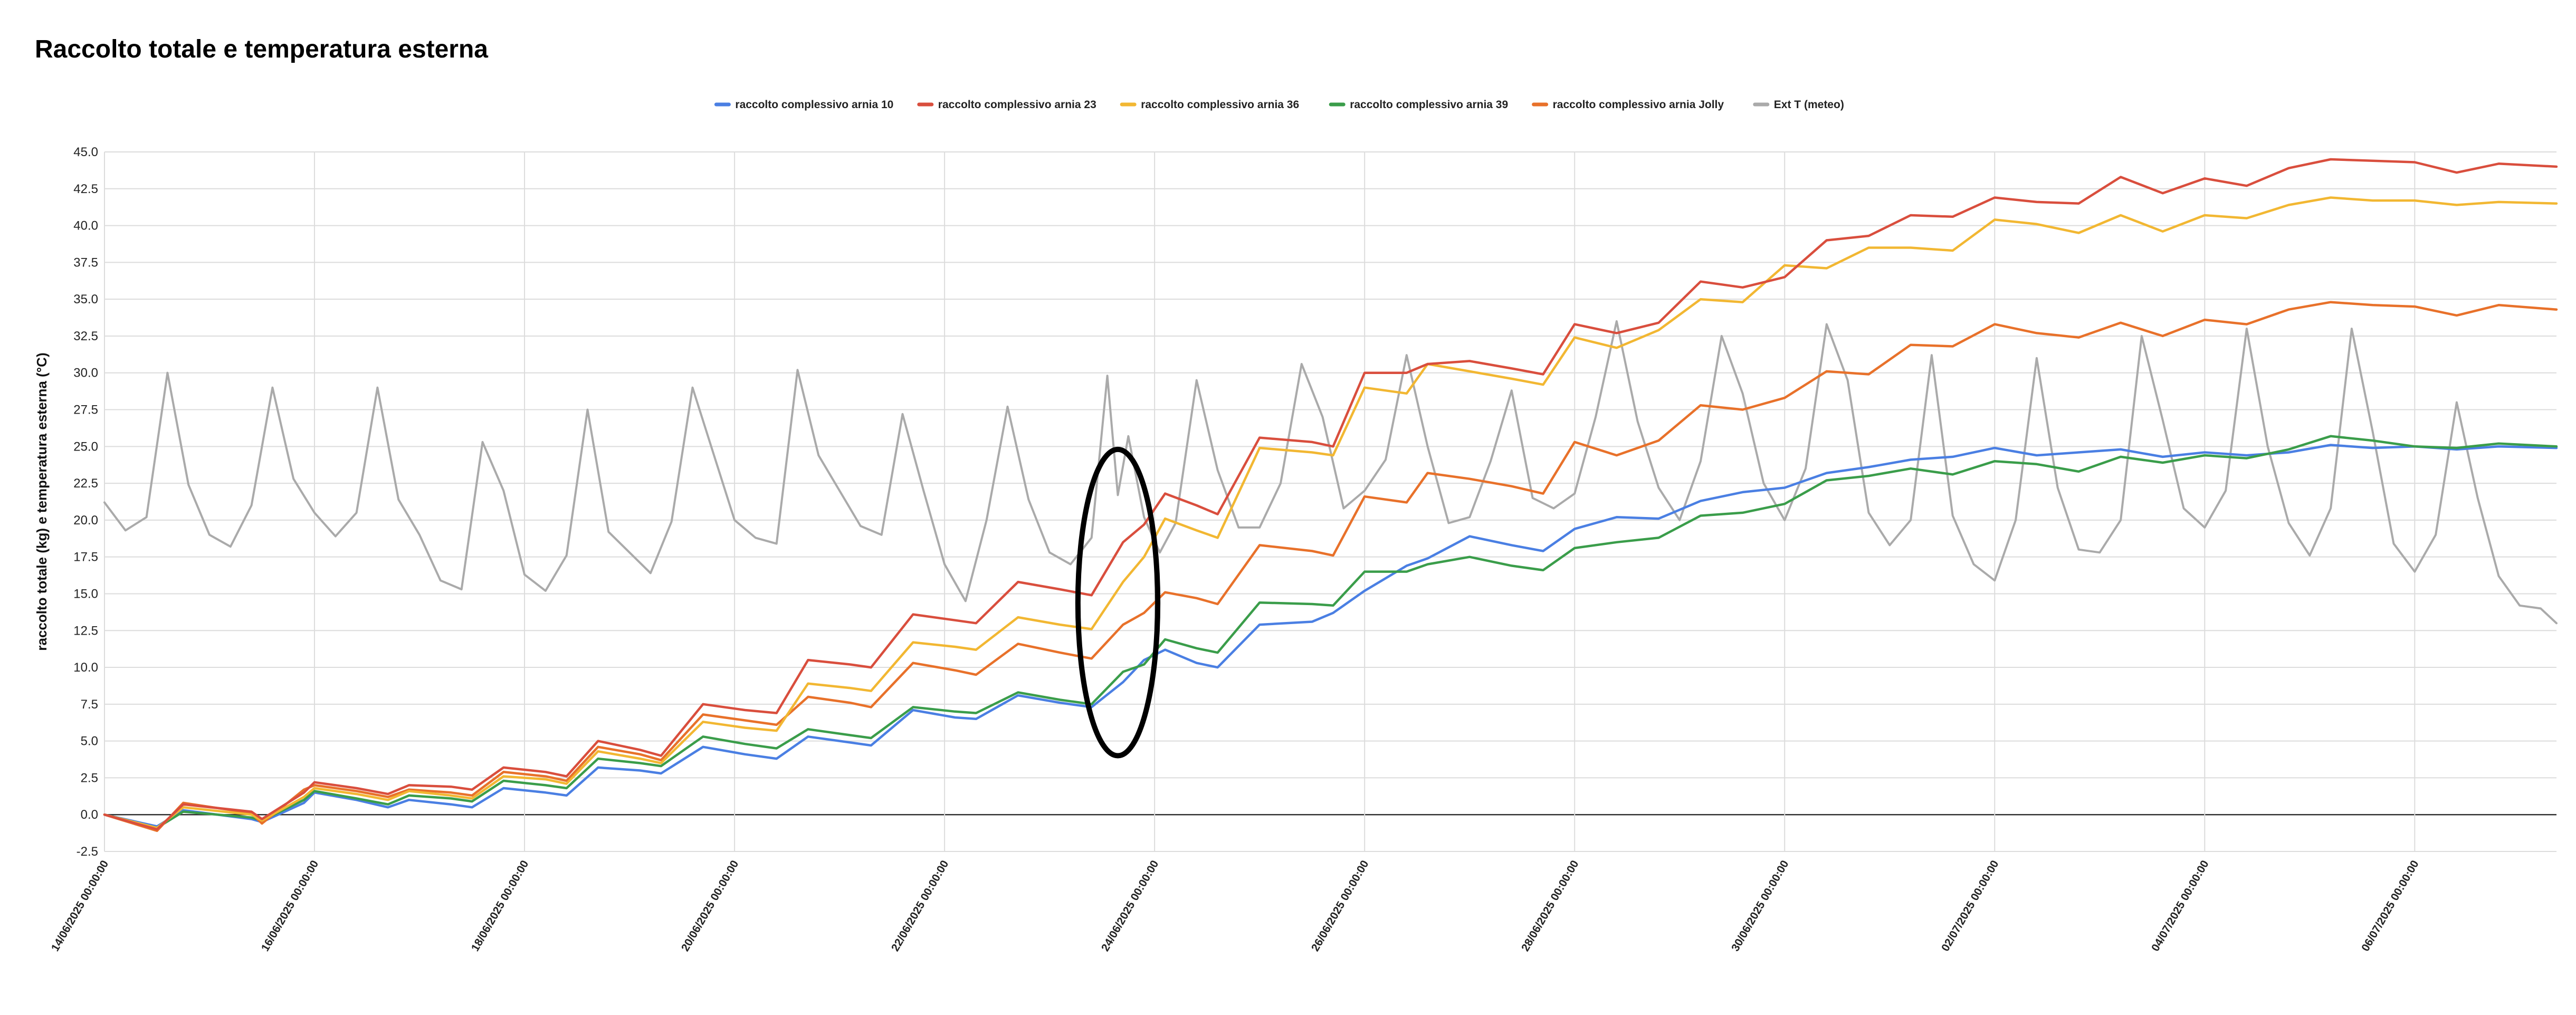 The height and width of the screenshot is (1015, 2576). Describe the element at coordinates (2180, 905) in the screenshot. I see `x-tick-label: 04/07/2025 00:00:00` at that location.